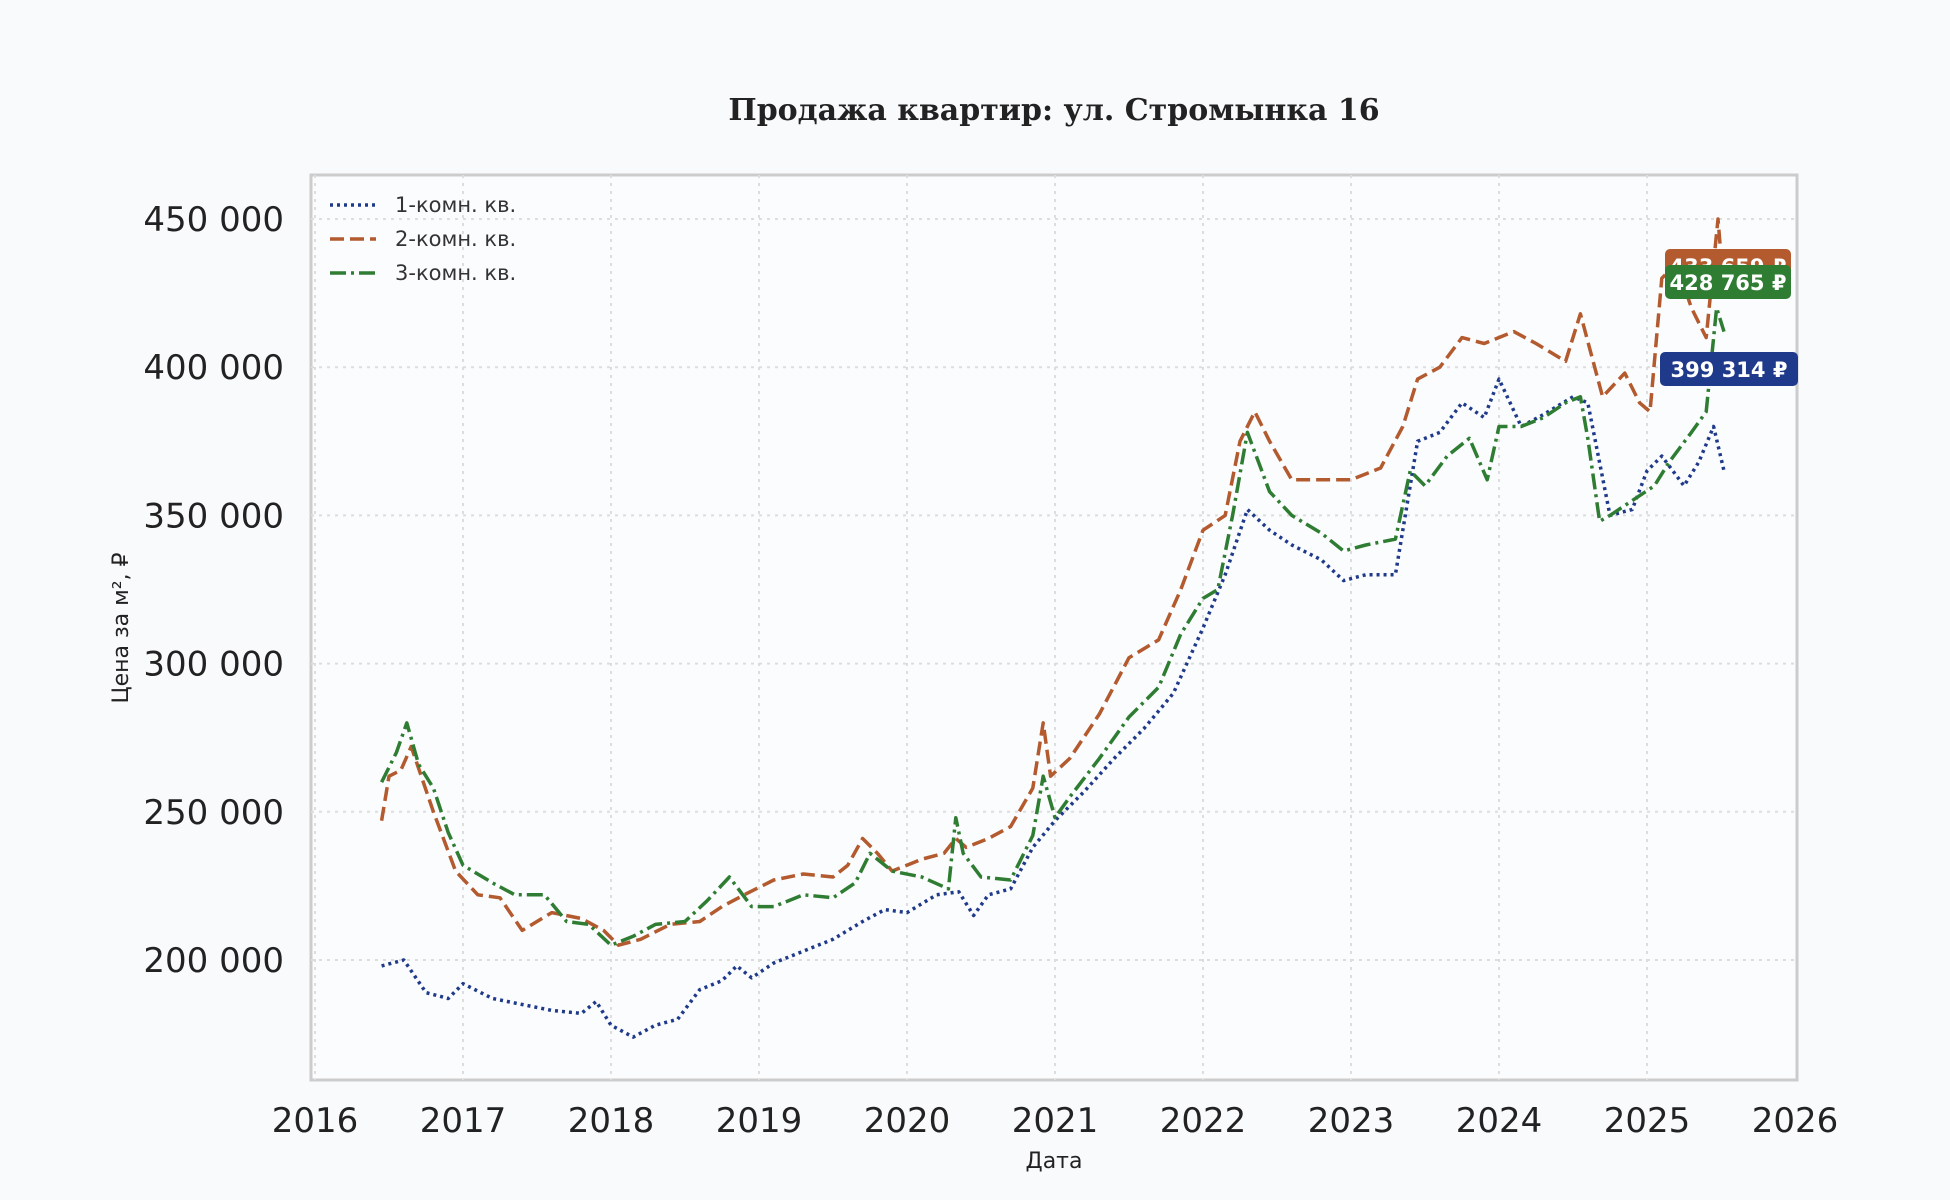 The height and width of the screenshot is (1200, 1950). Describe the element at coordinates (1499, 1121) in the screenshot. I see `x-tick-label: 2024` at that location.